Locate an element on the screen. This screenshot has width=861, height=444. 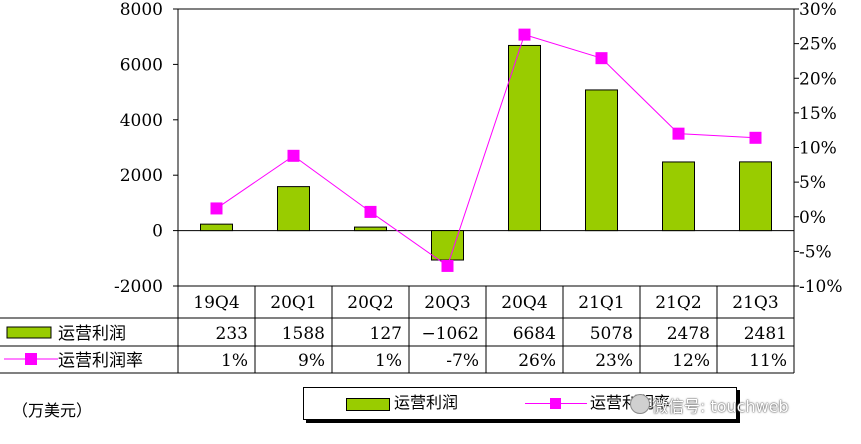
right-tick-label: 30% is located at coordinates (818, 10).